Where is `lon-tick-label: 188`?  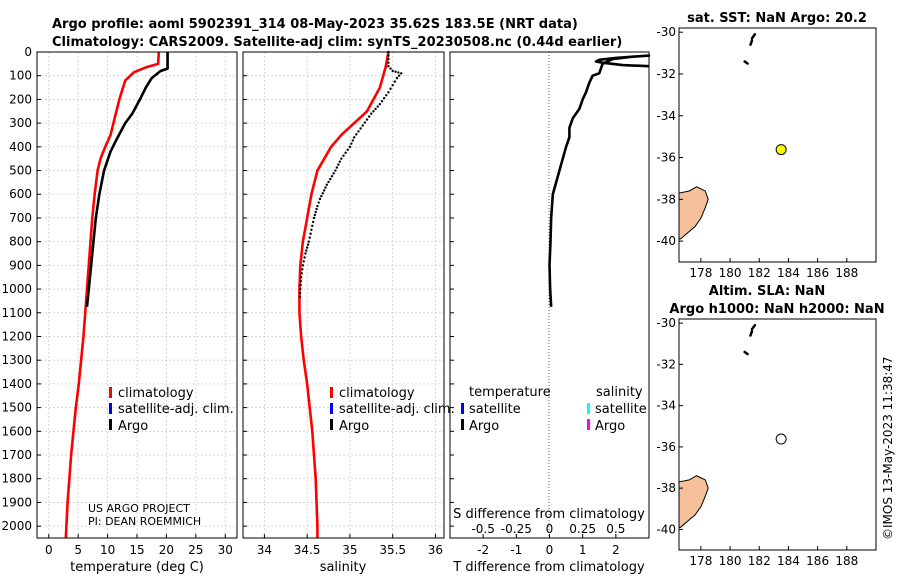
lon-tick-label: 188 is located at coordinates (846, 561).